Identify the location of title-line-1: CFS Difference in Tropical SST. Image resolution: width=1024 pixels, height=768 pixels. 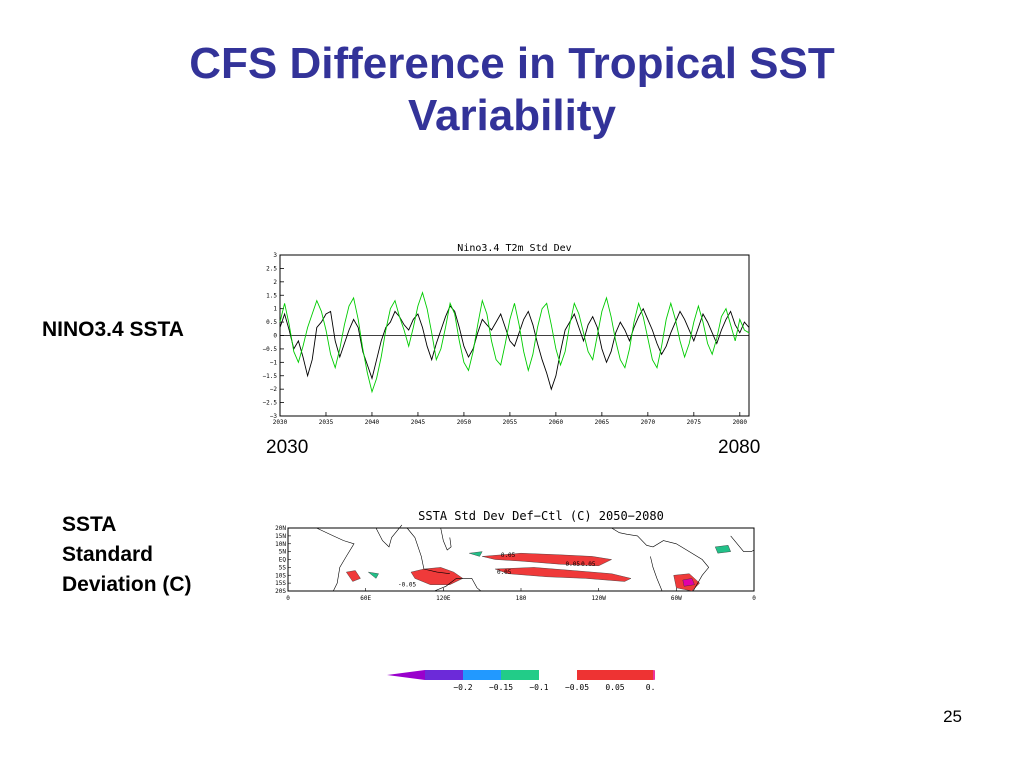
(512, 63).